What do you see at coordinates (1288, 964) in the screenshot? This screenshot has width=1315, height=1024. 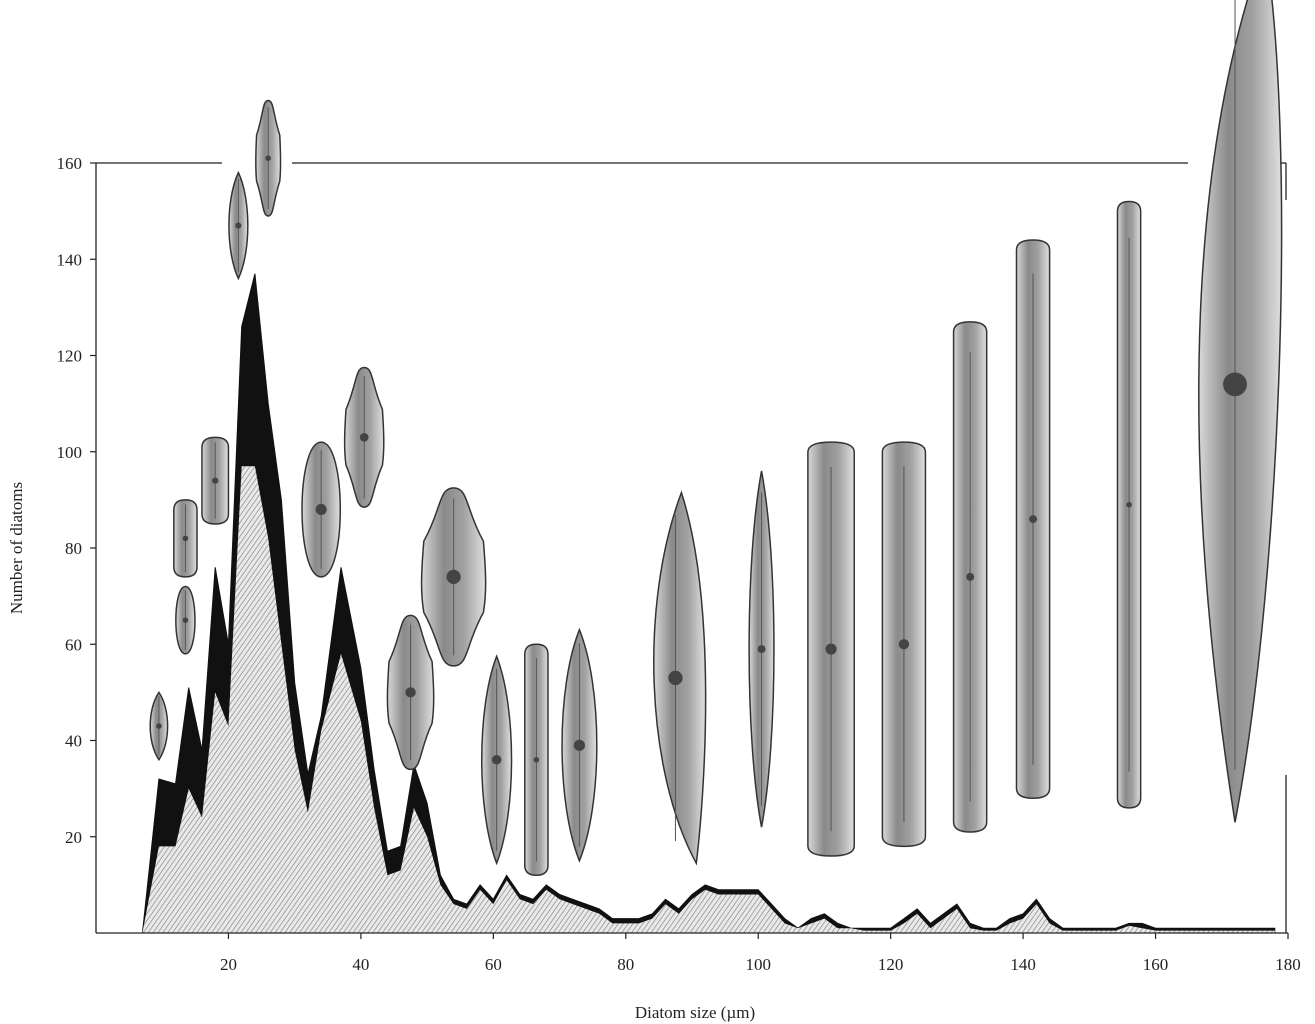 I see `x-tick-label-180: 180` at bounding box center [1288, 964].